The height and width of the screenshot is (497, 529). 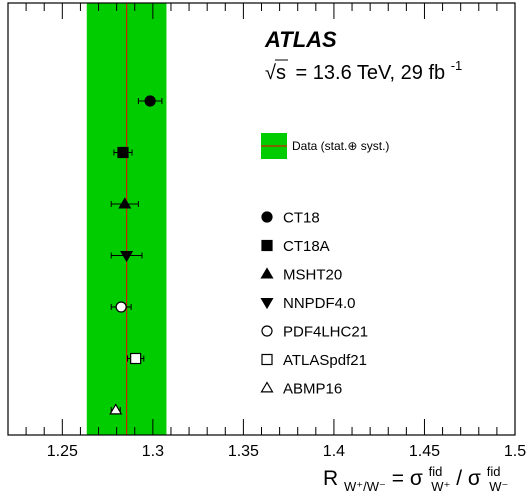 I want to click on x-tick-label: 1.35, so click(x=243, y=451).